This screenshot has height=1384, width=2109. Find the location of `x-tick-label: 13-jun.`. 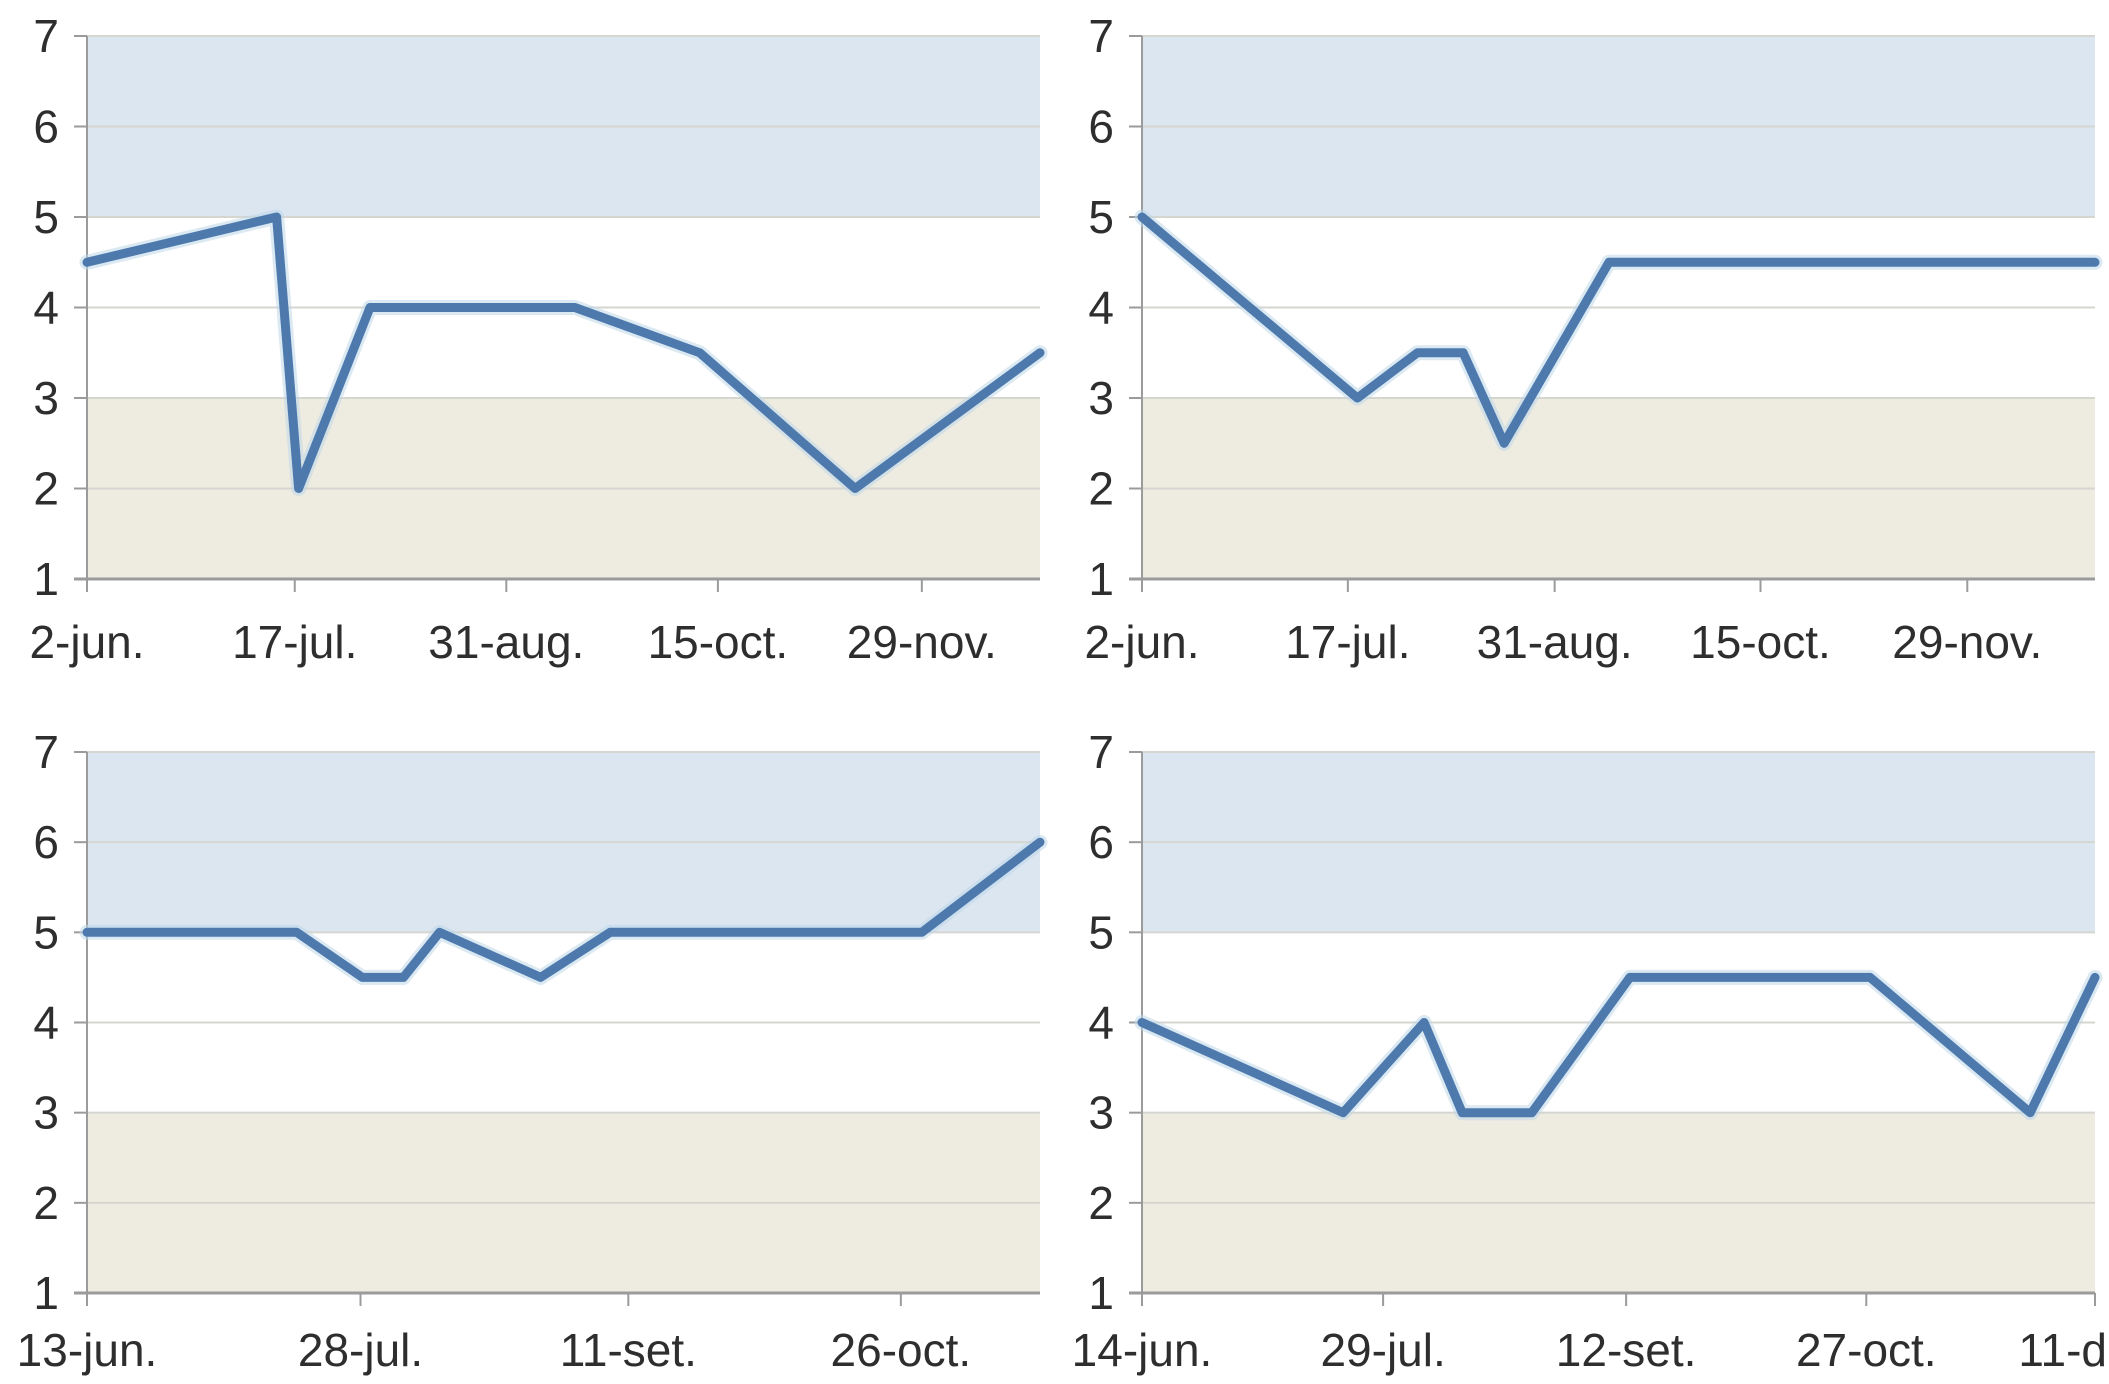

x-tick-label: 13-jun. is located at coordinates (87, 1350).